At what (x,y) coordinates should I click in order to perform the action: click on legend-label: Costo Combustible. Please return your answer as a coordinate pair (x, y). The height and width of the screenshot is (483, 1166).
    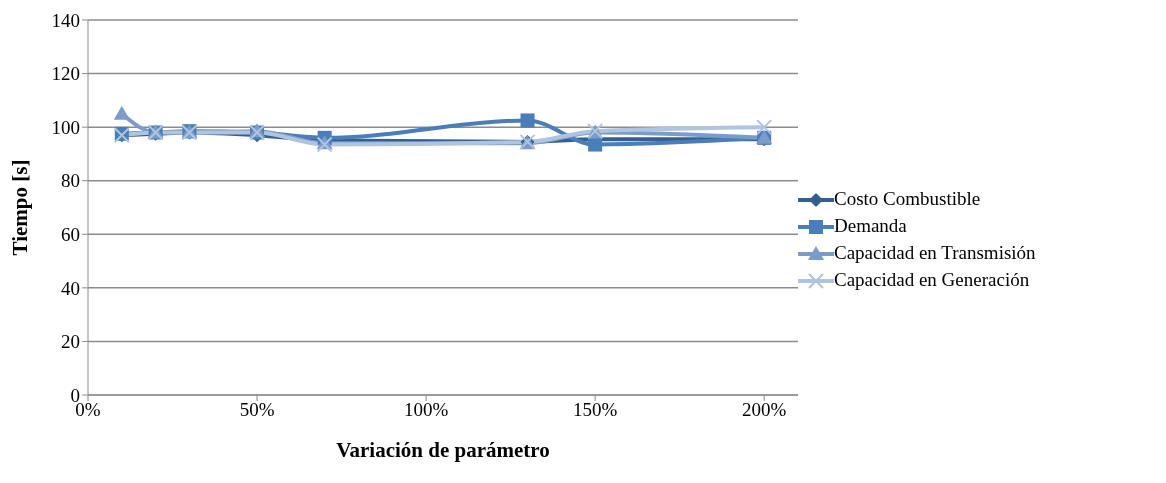
    Looking at the image, I should click on (907, 198).